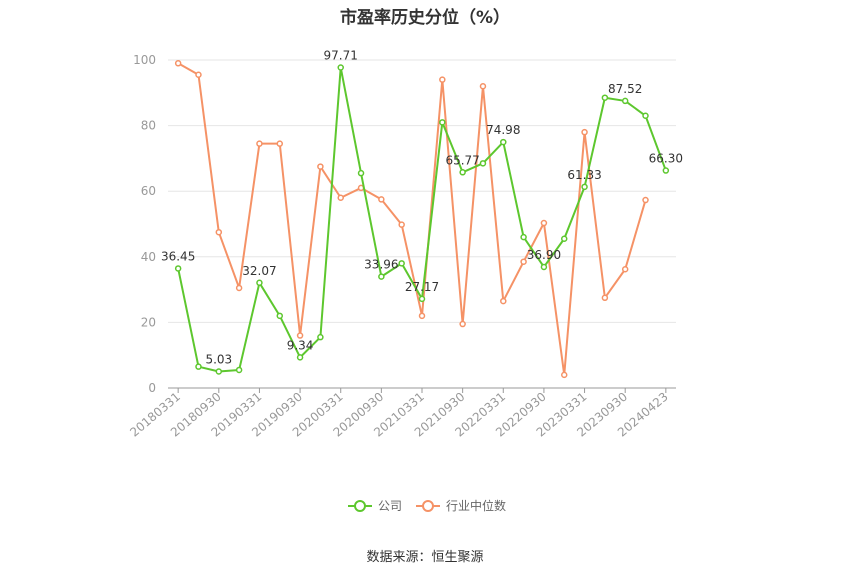 This screenshot has width=850, height=575. What do you see at coordinates (381, 265) in the screenshot?
I see `data-label: 33.96` at bounding box center [381, 265].